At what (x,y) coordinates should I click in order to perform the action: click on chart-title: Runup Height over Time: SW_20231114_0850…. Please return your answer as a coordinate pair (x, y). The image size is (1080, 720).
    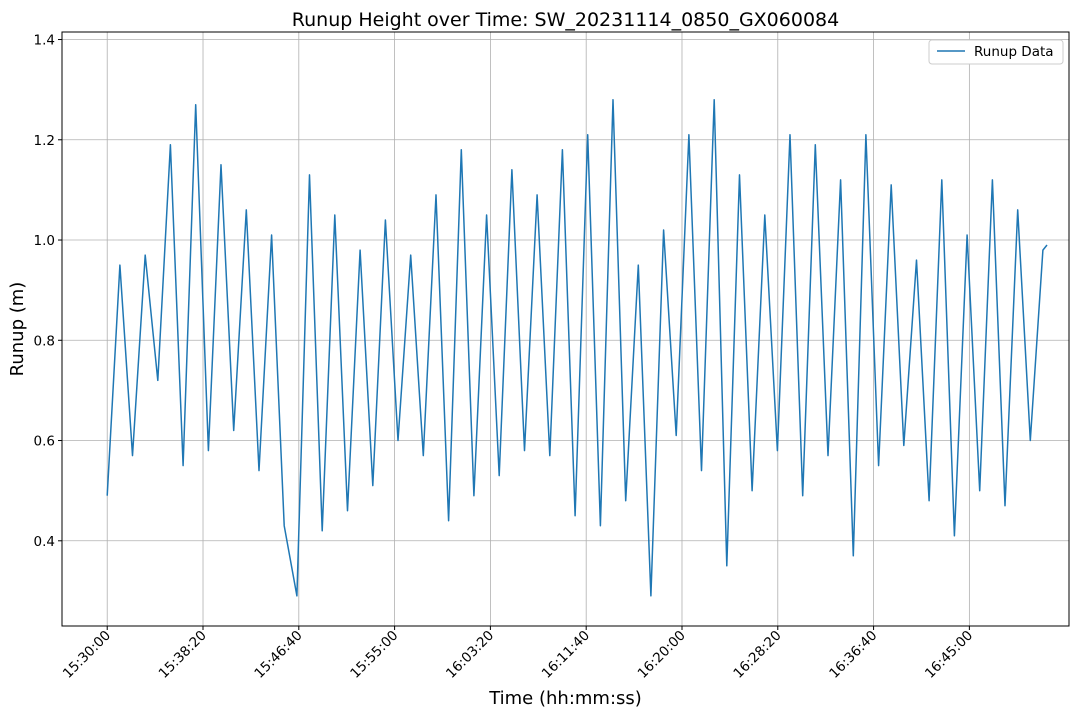
    Looking at the image, I should click on (565, 20).